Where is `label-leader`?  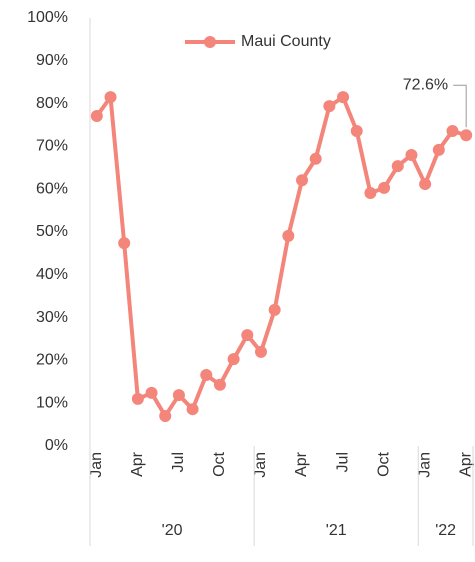
label-leader is located at coordinates (460, 106).